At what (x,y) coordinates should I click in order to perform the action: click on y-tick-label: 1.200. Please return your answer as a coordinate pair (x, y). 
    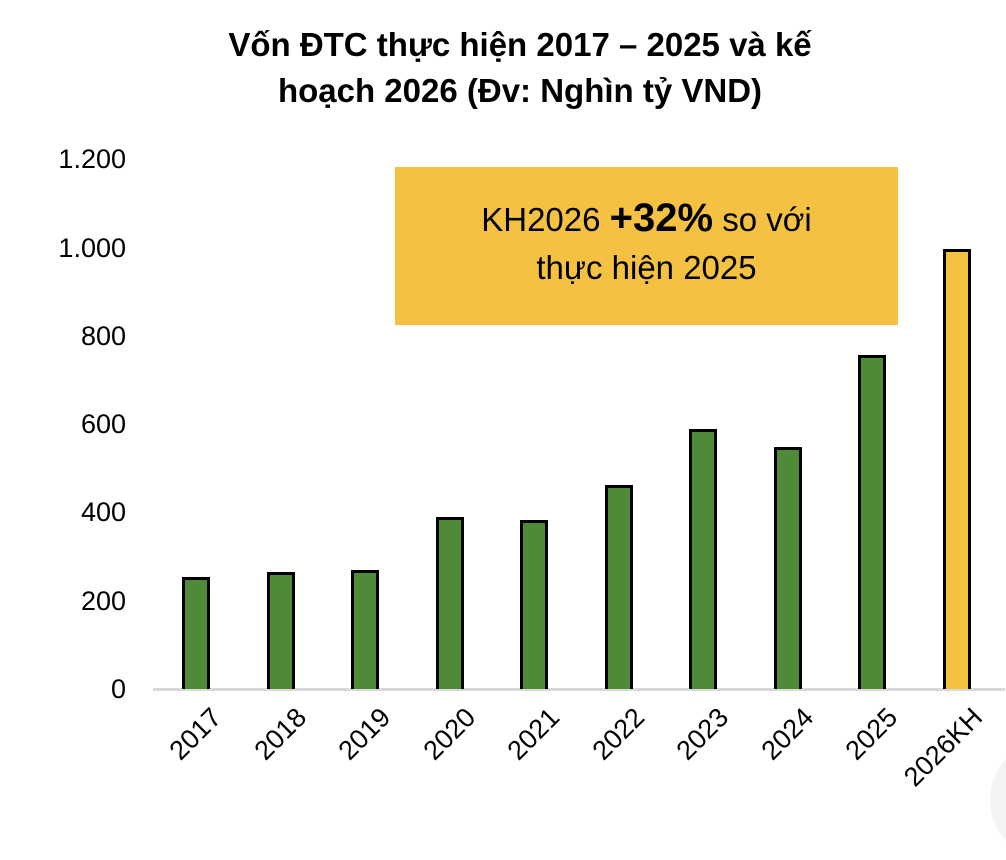
    Looking at the image, I should click on (92, 159).